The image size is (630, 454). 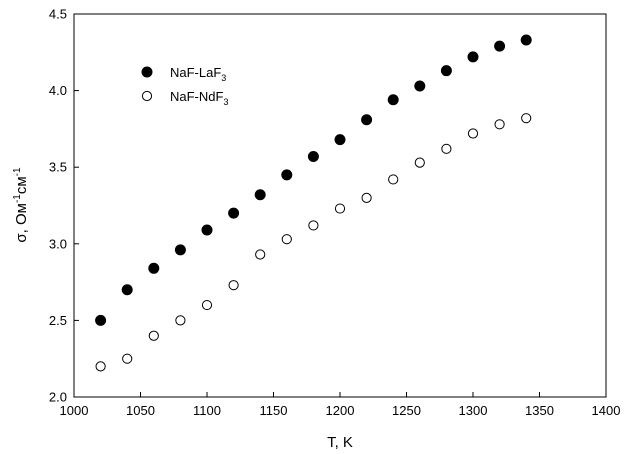 I want to click on y-tick-label: 4.5, so click(x=58, y=14).